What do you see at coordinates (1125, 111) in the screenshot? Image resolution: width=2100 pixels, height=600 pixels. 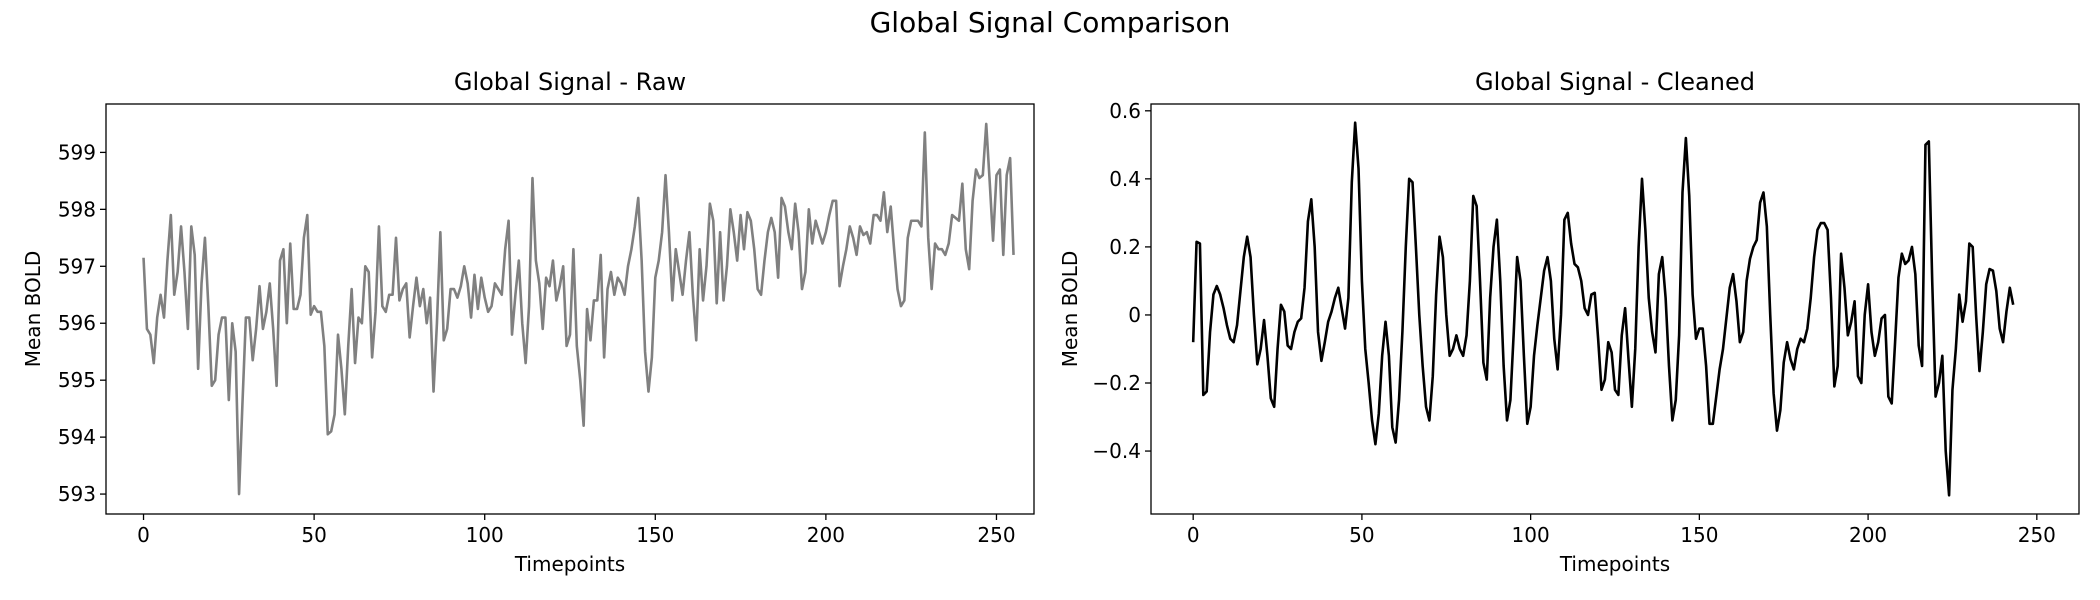 I see `plot-cleaned-ytick-label: 0.6` at bounding box center [1125, 111].